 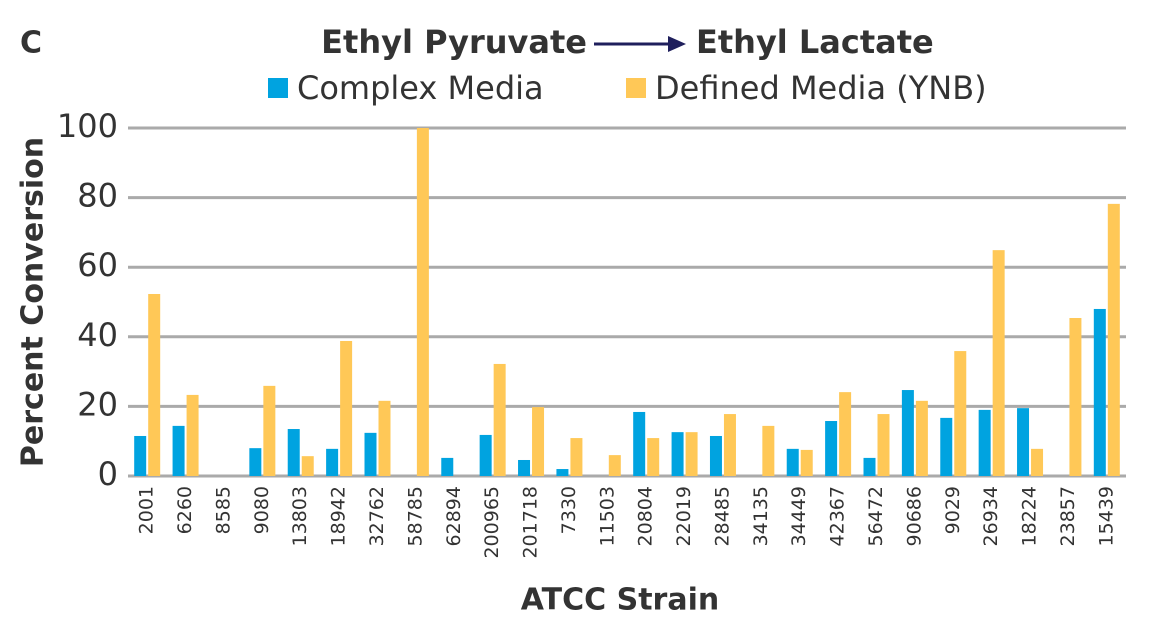 I want to click on x-tick-label: 23857, so click(x=1068, y=516).